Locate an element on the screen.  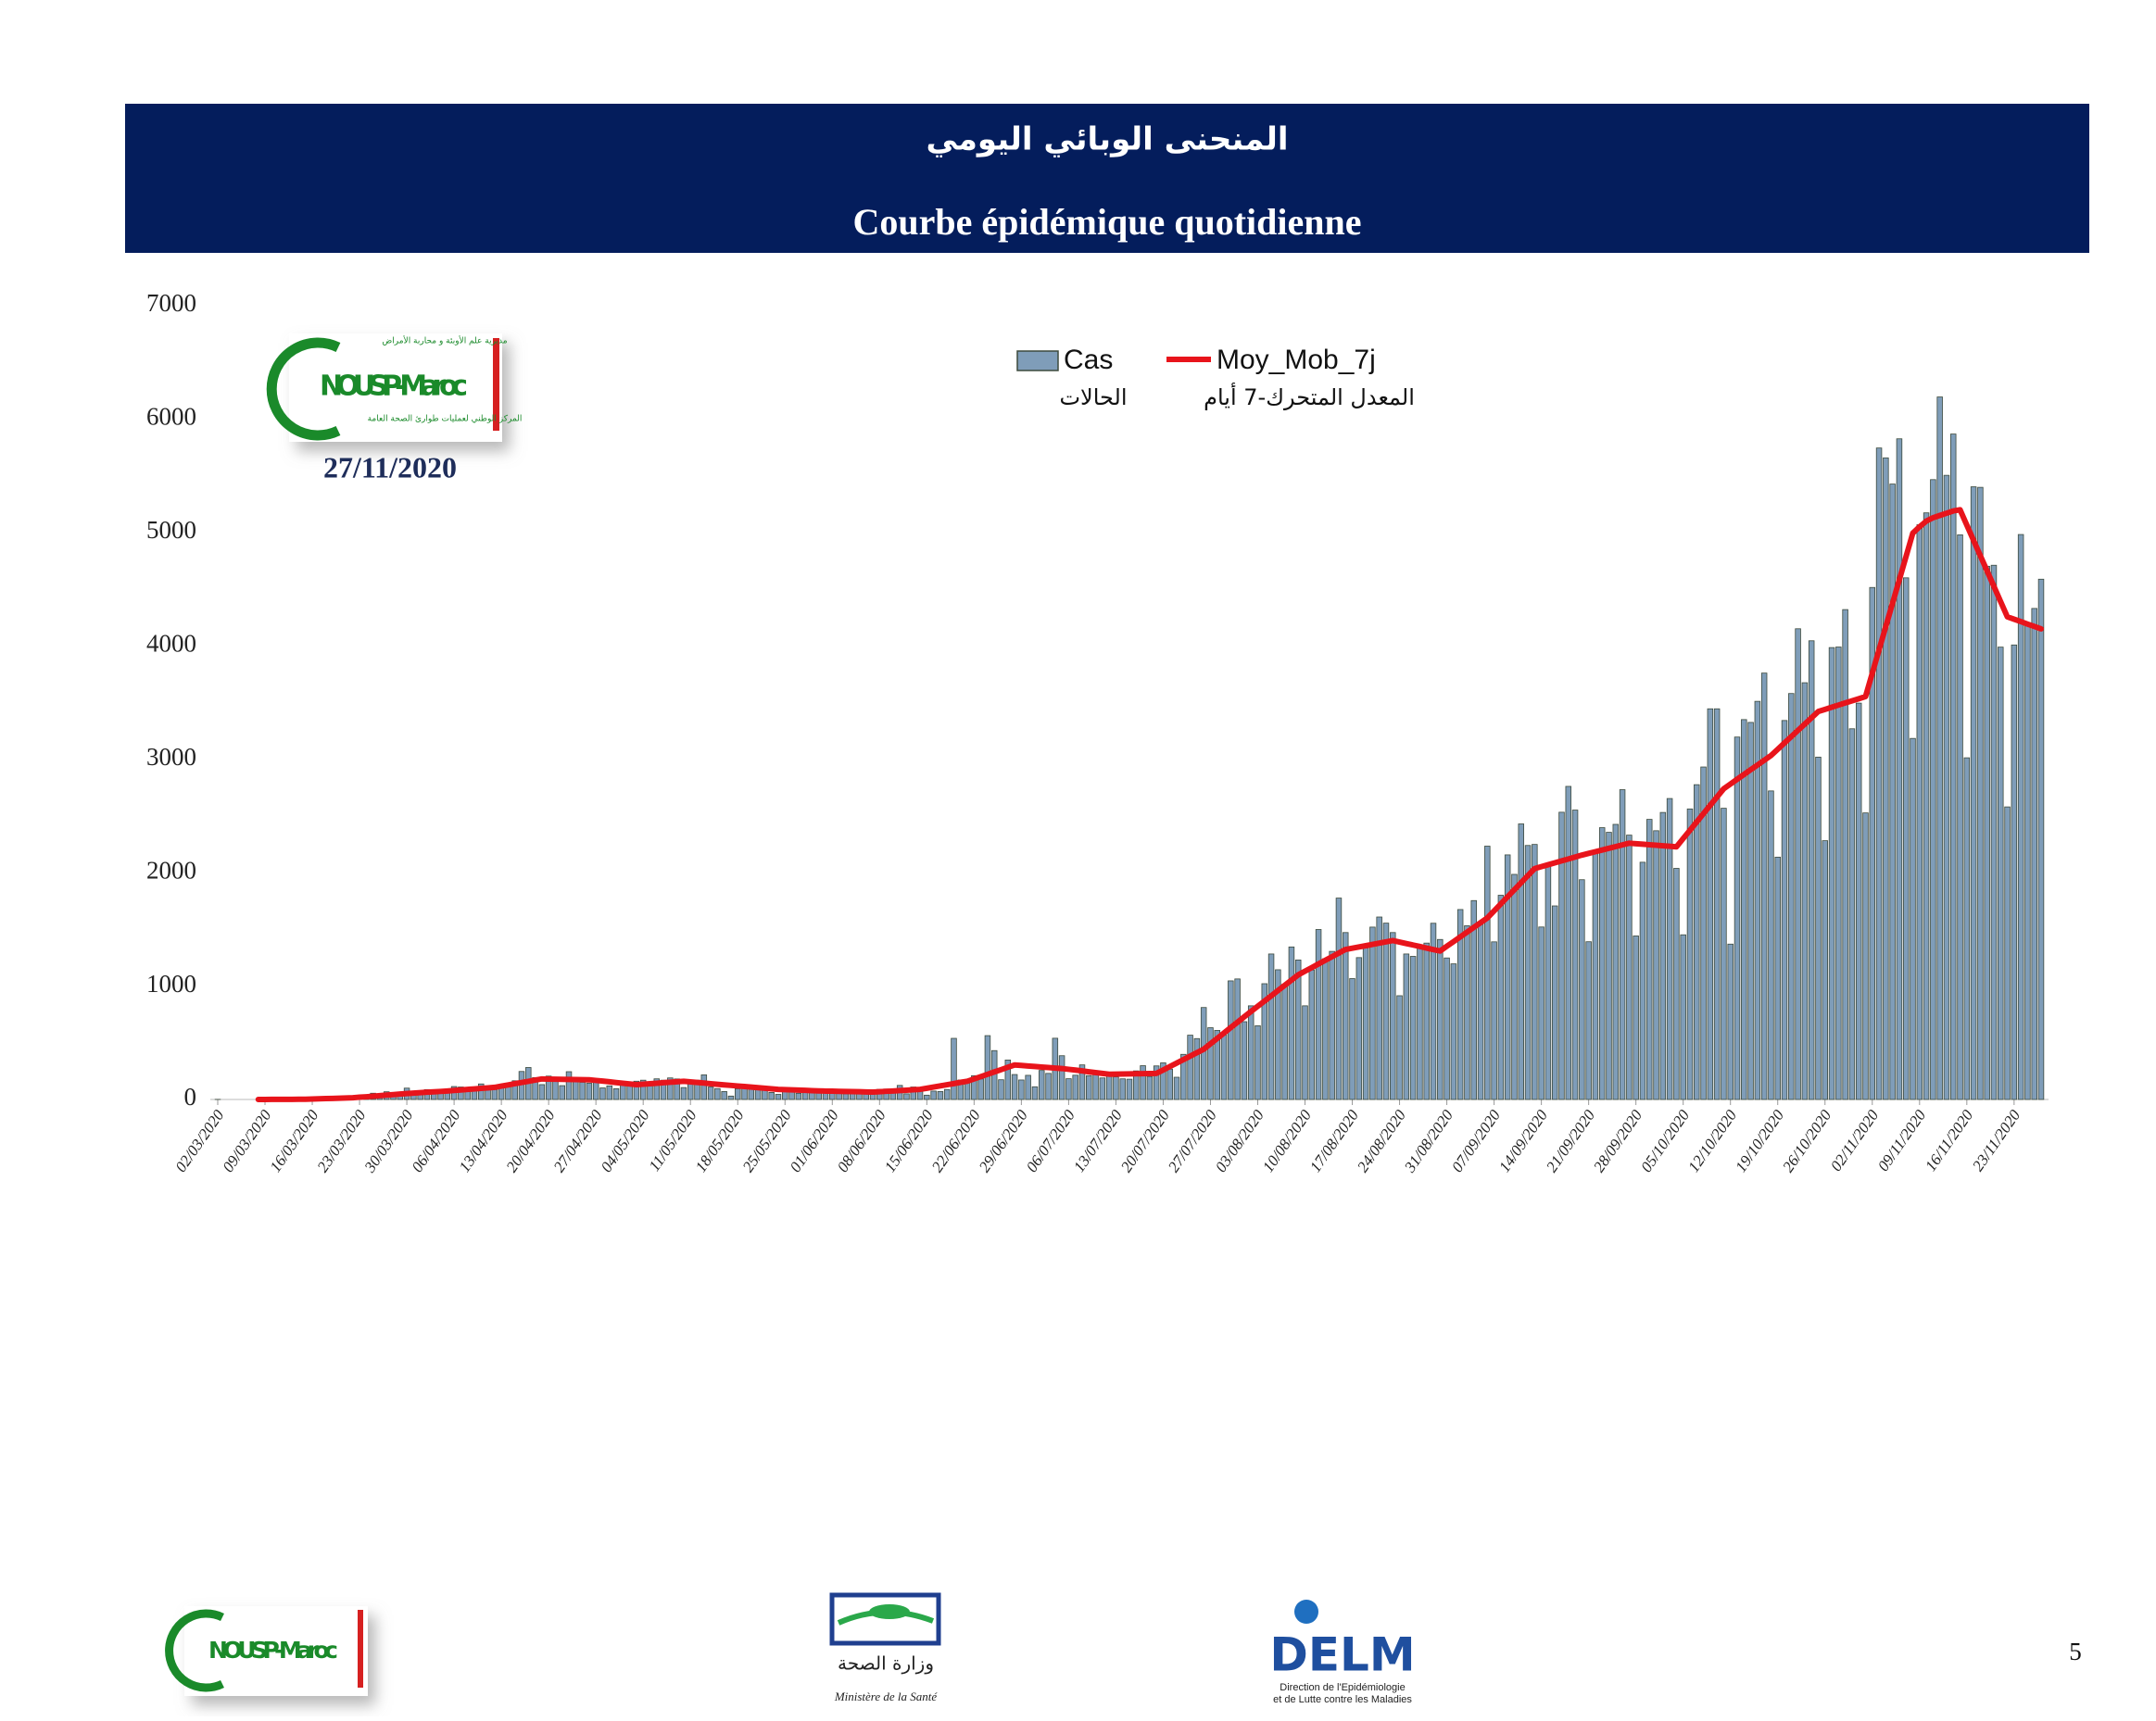
footer-logo-nousp: NOUSP-Maroc is located at coordinates (269, 1651).